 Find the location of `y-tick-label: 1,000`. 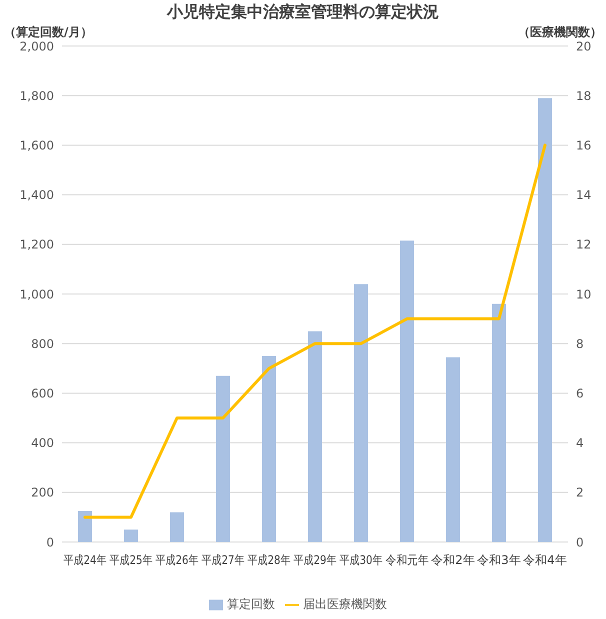

y-tick-label: 1,000 is located at coordinates (37, 294).